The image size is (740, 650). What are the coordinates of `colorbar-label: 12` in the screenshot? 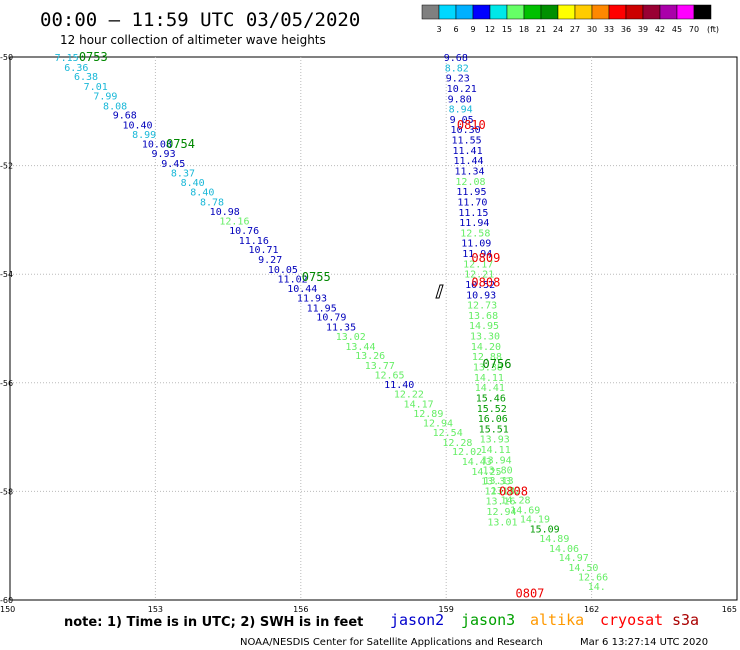 It's located at (490, 29).